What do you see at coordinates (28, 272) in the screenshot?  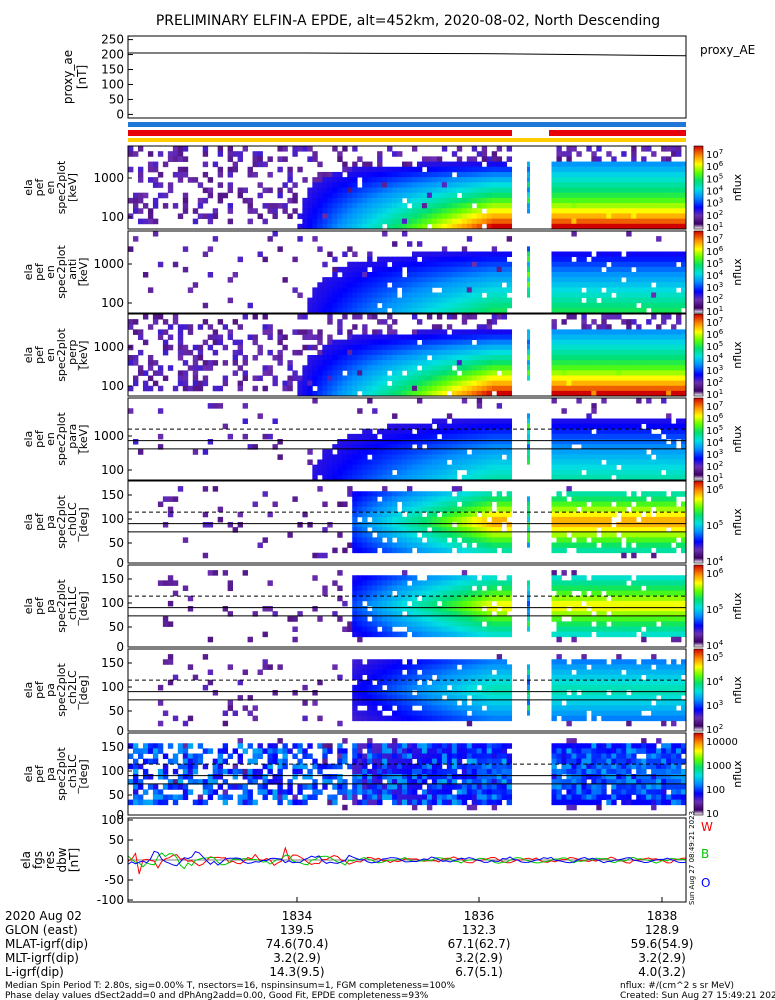 I see `y-axis-label: ela` at bounding box center [28, 272].